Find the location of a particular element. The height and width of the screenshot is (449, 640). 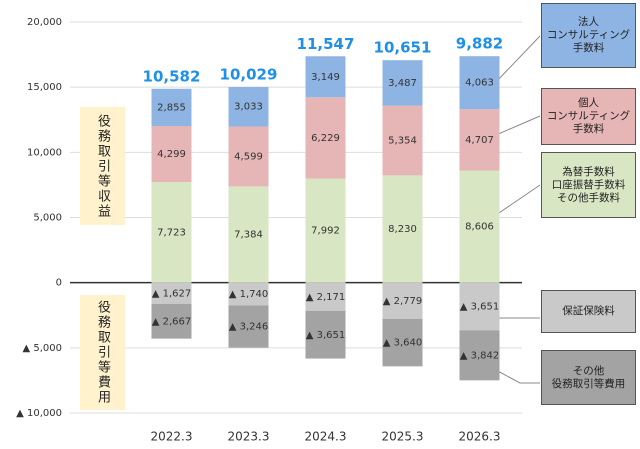

legend-connectors is located at coordinates (518, 209).